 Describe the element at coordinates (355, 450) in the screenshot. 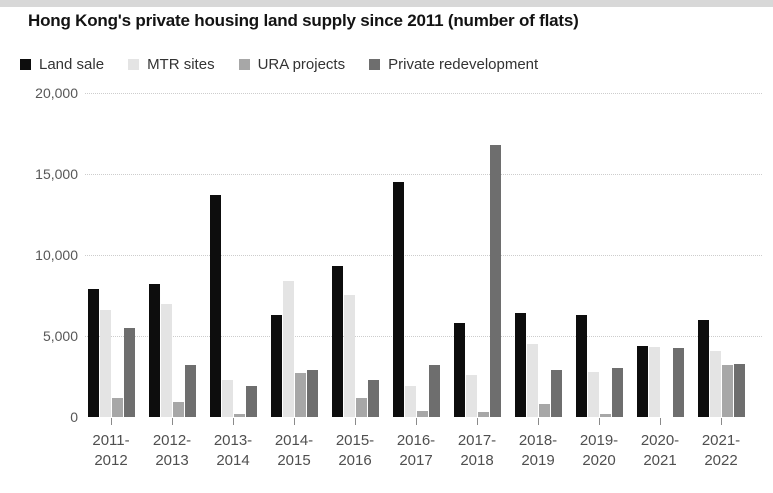

I see `x-axis-label-2015-2016: 2015- 2016` at that location.